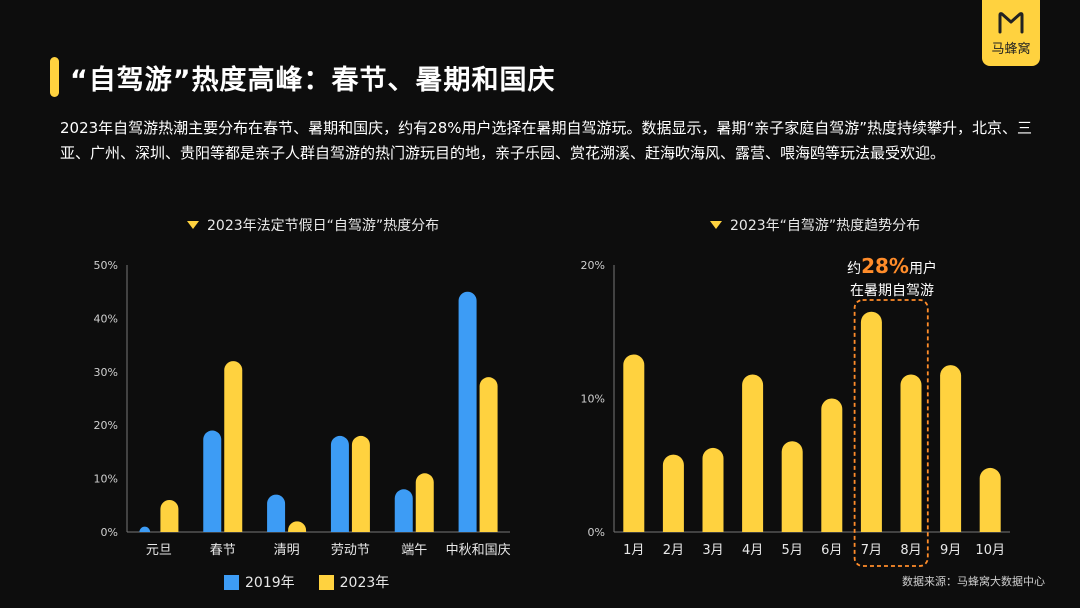  I want to click on chart1-x-tick-label: 劳动节, so click(350, 550).